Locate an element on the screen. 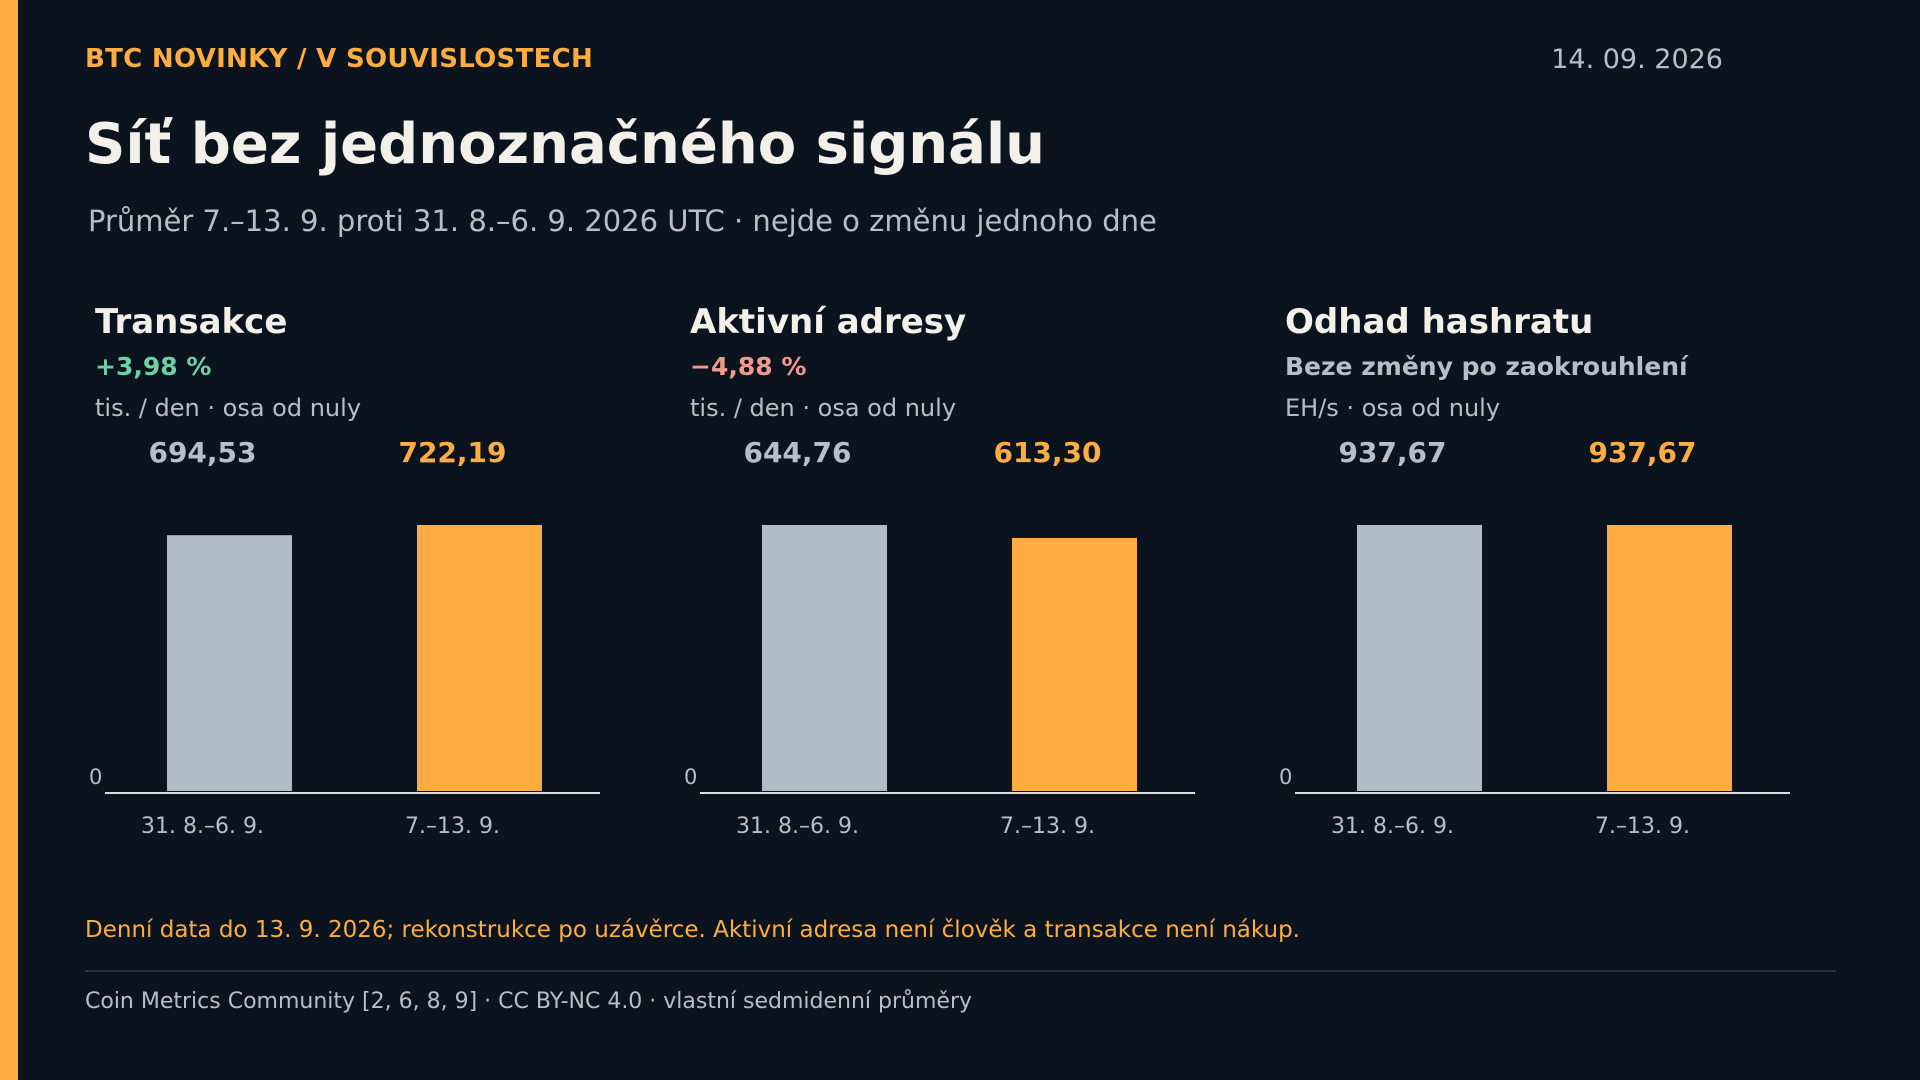 This screenshot has width=1920, height=1080. data-label: 613,30 is located at coordinates (1047, 452).